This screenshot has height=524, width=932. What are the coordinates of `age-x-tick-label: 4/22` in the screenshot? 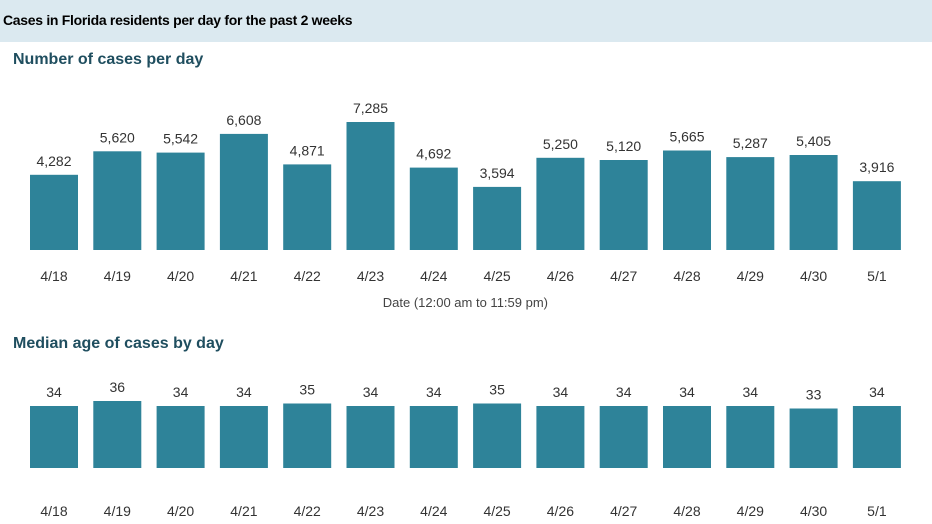 It's located at (307, 511).